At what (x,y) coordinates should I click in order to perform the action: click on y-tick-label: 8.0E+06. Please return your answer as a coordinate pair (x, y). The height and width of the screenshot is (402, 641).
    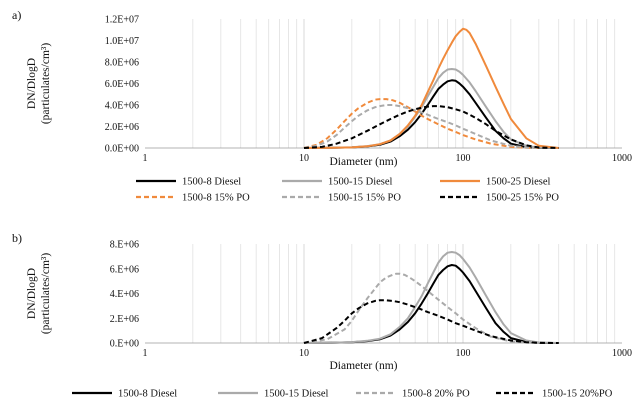
    Looking at the image, I should click on (122, 63).